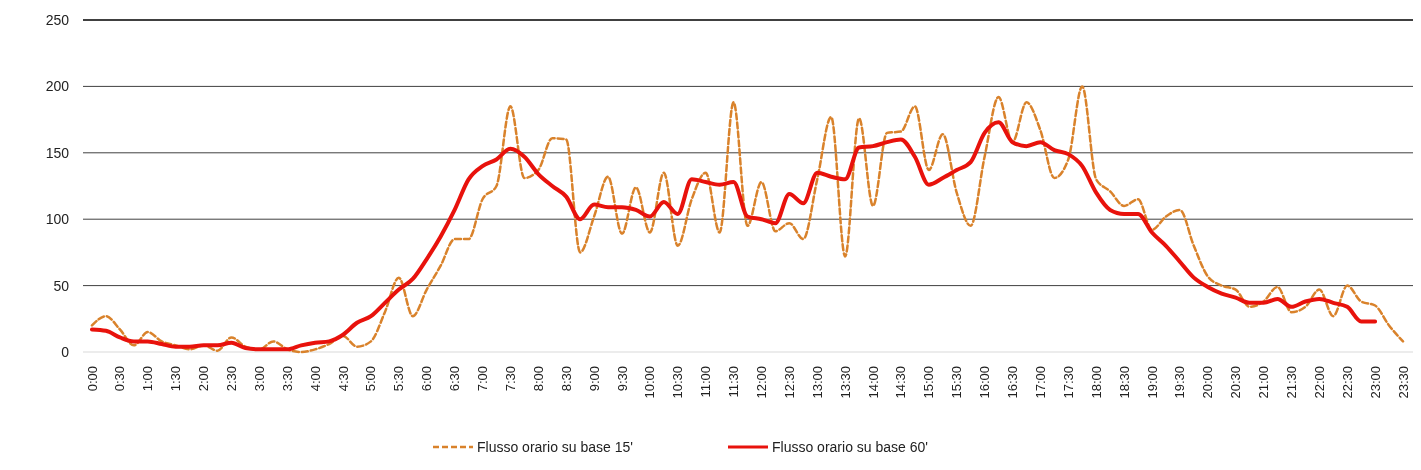  Describe the element at coordinates (845, 382) in the screenshot. I see `x-tick-label: 13:30` at that location.